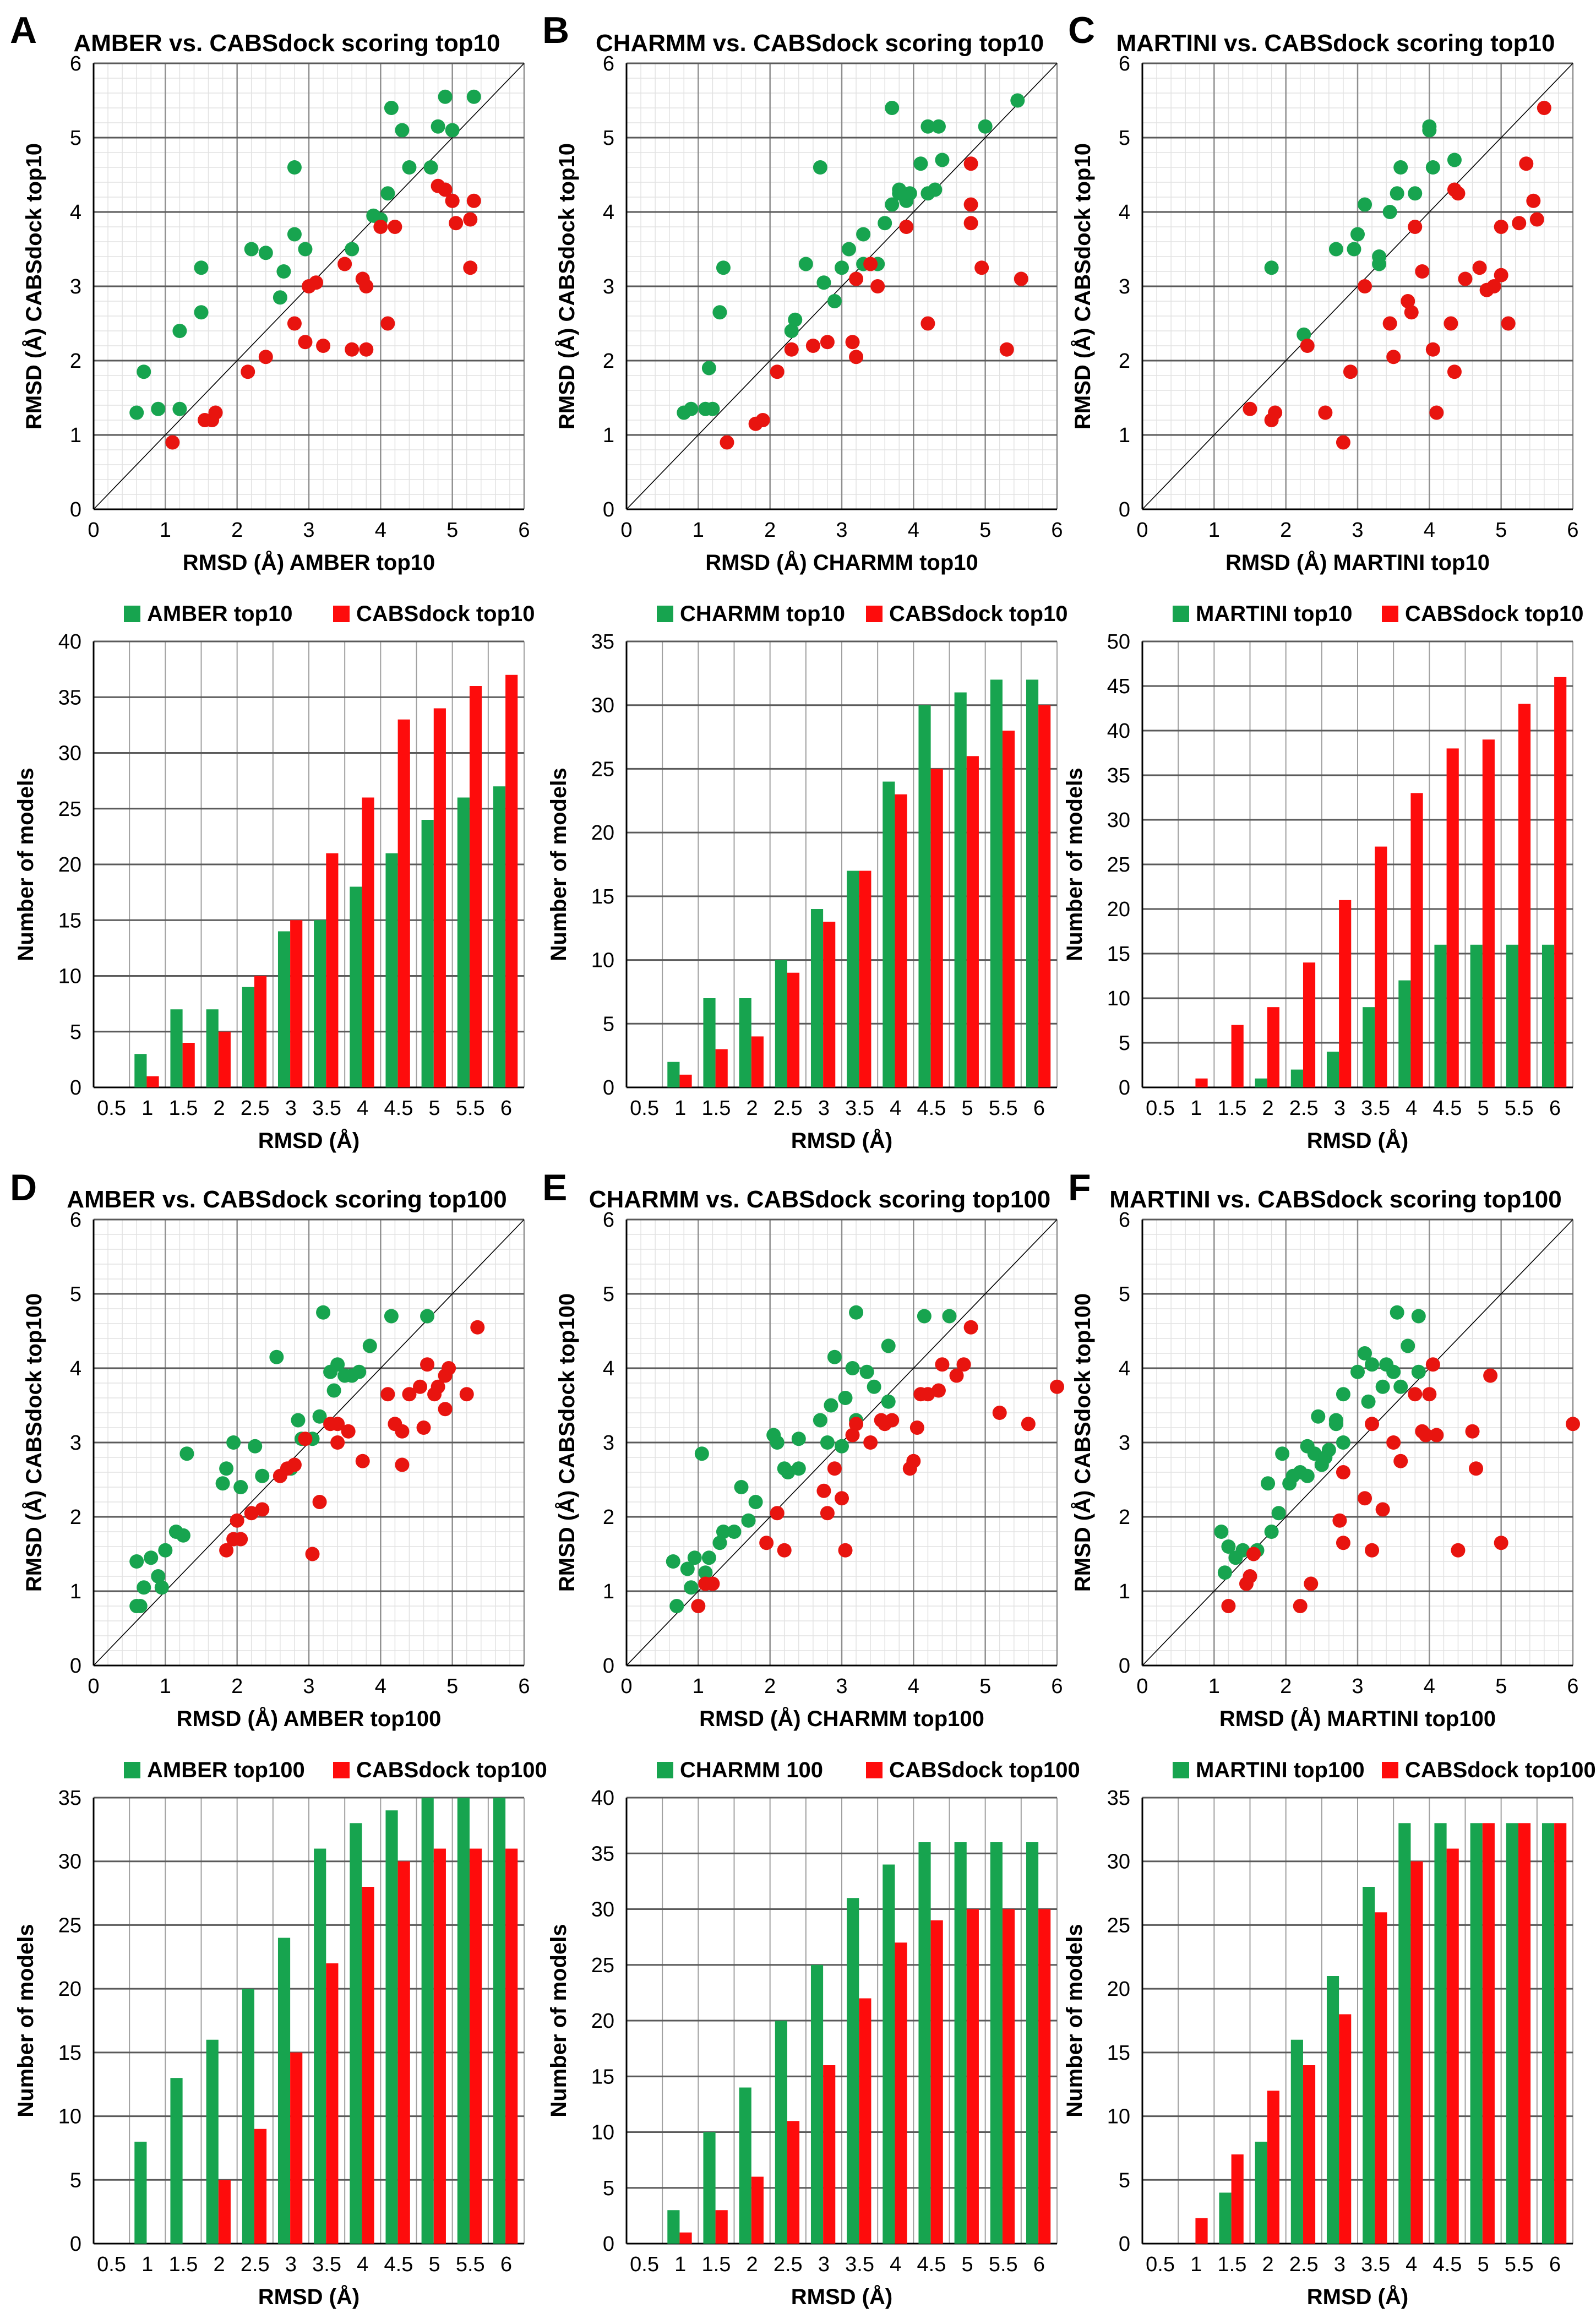  I want to click on x-tick-label: 6, so click(1039, 1108).